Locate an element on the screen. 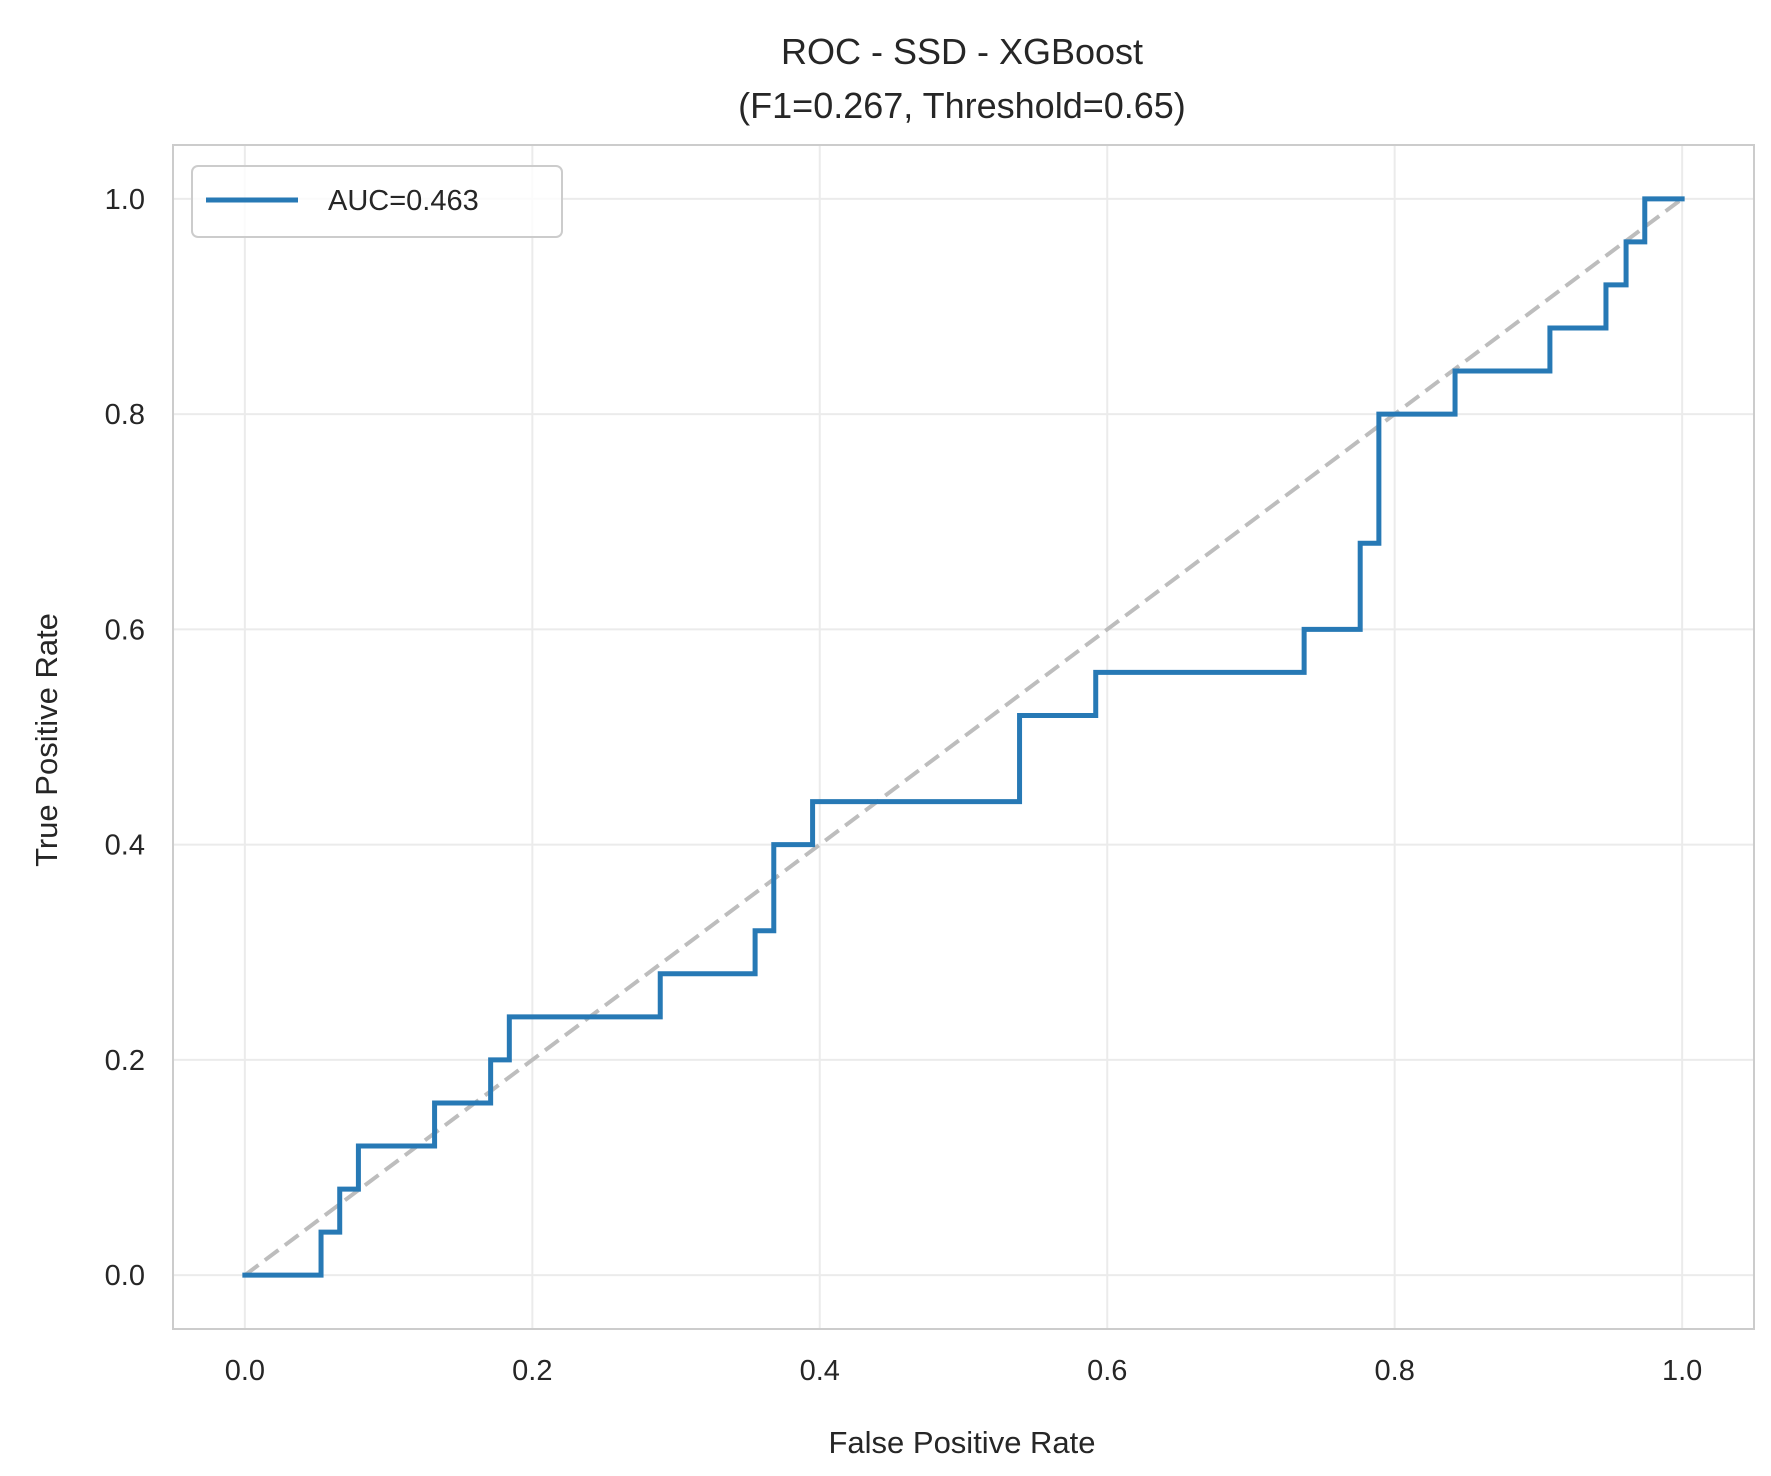 This screenshot has height=1476, width=1771. x-tick-label: 0.4 is located at coordinates (820, 1371).